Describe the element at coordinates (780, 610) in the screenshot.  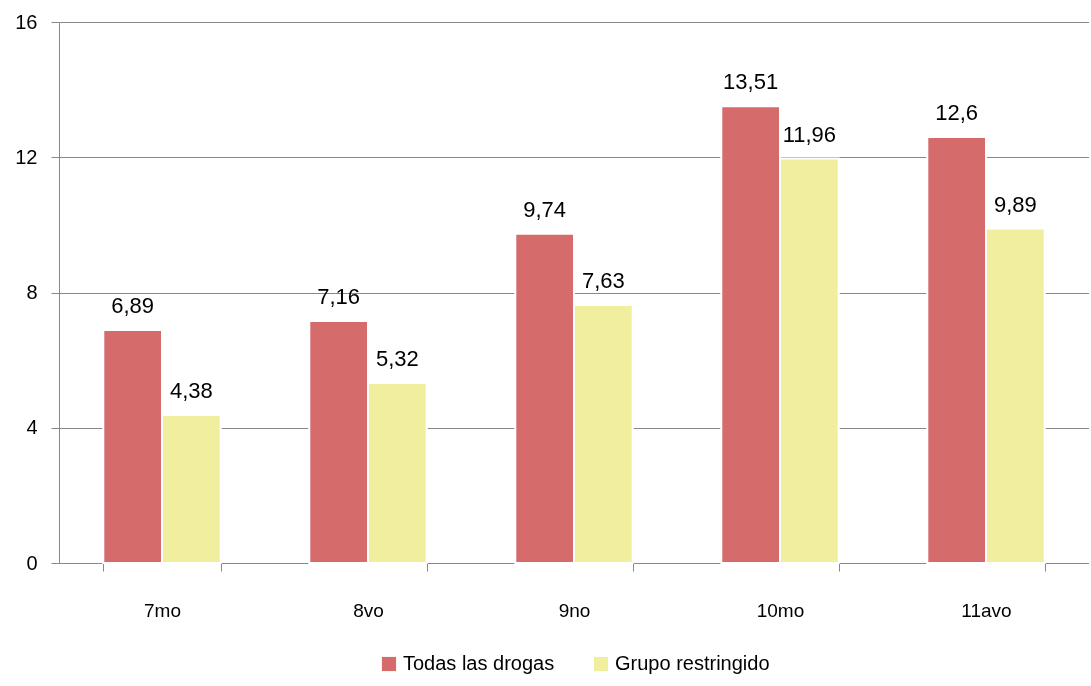
I see `x-tick-label: 10mo` at that location.